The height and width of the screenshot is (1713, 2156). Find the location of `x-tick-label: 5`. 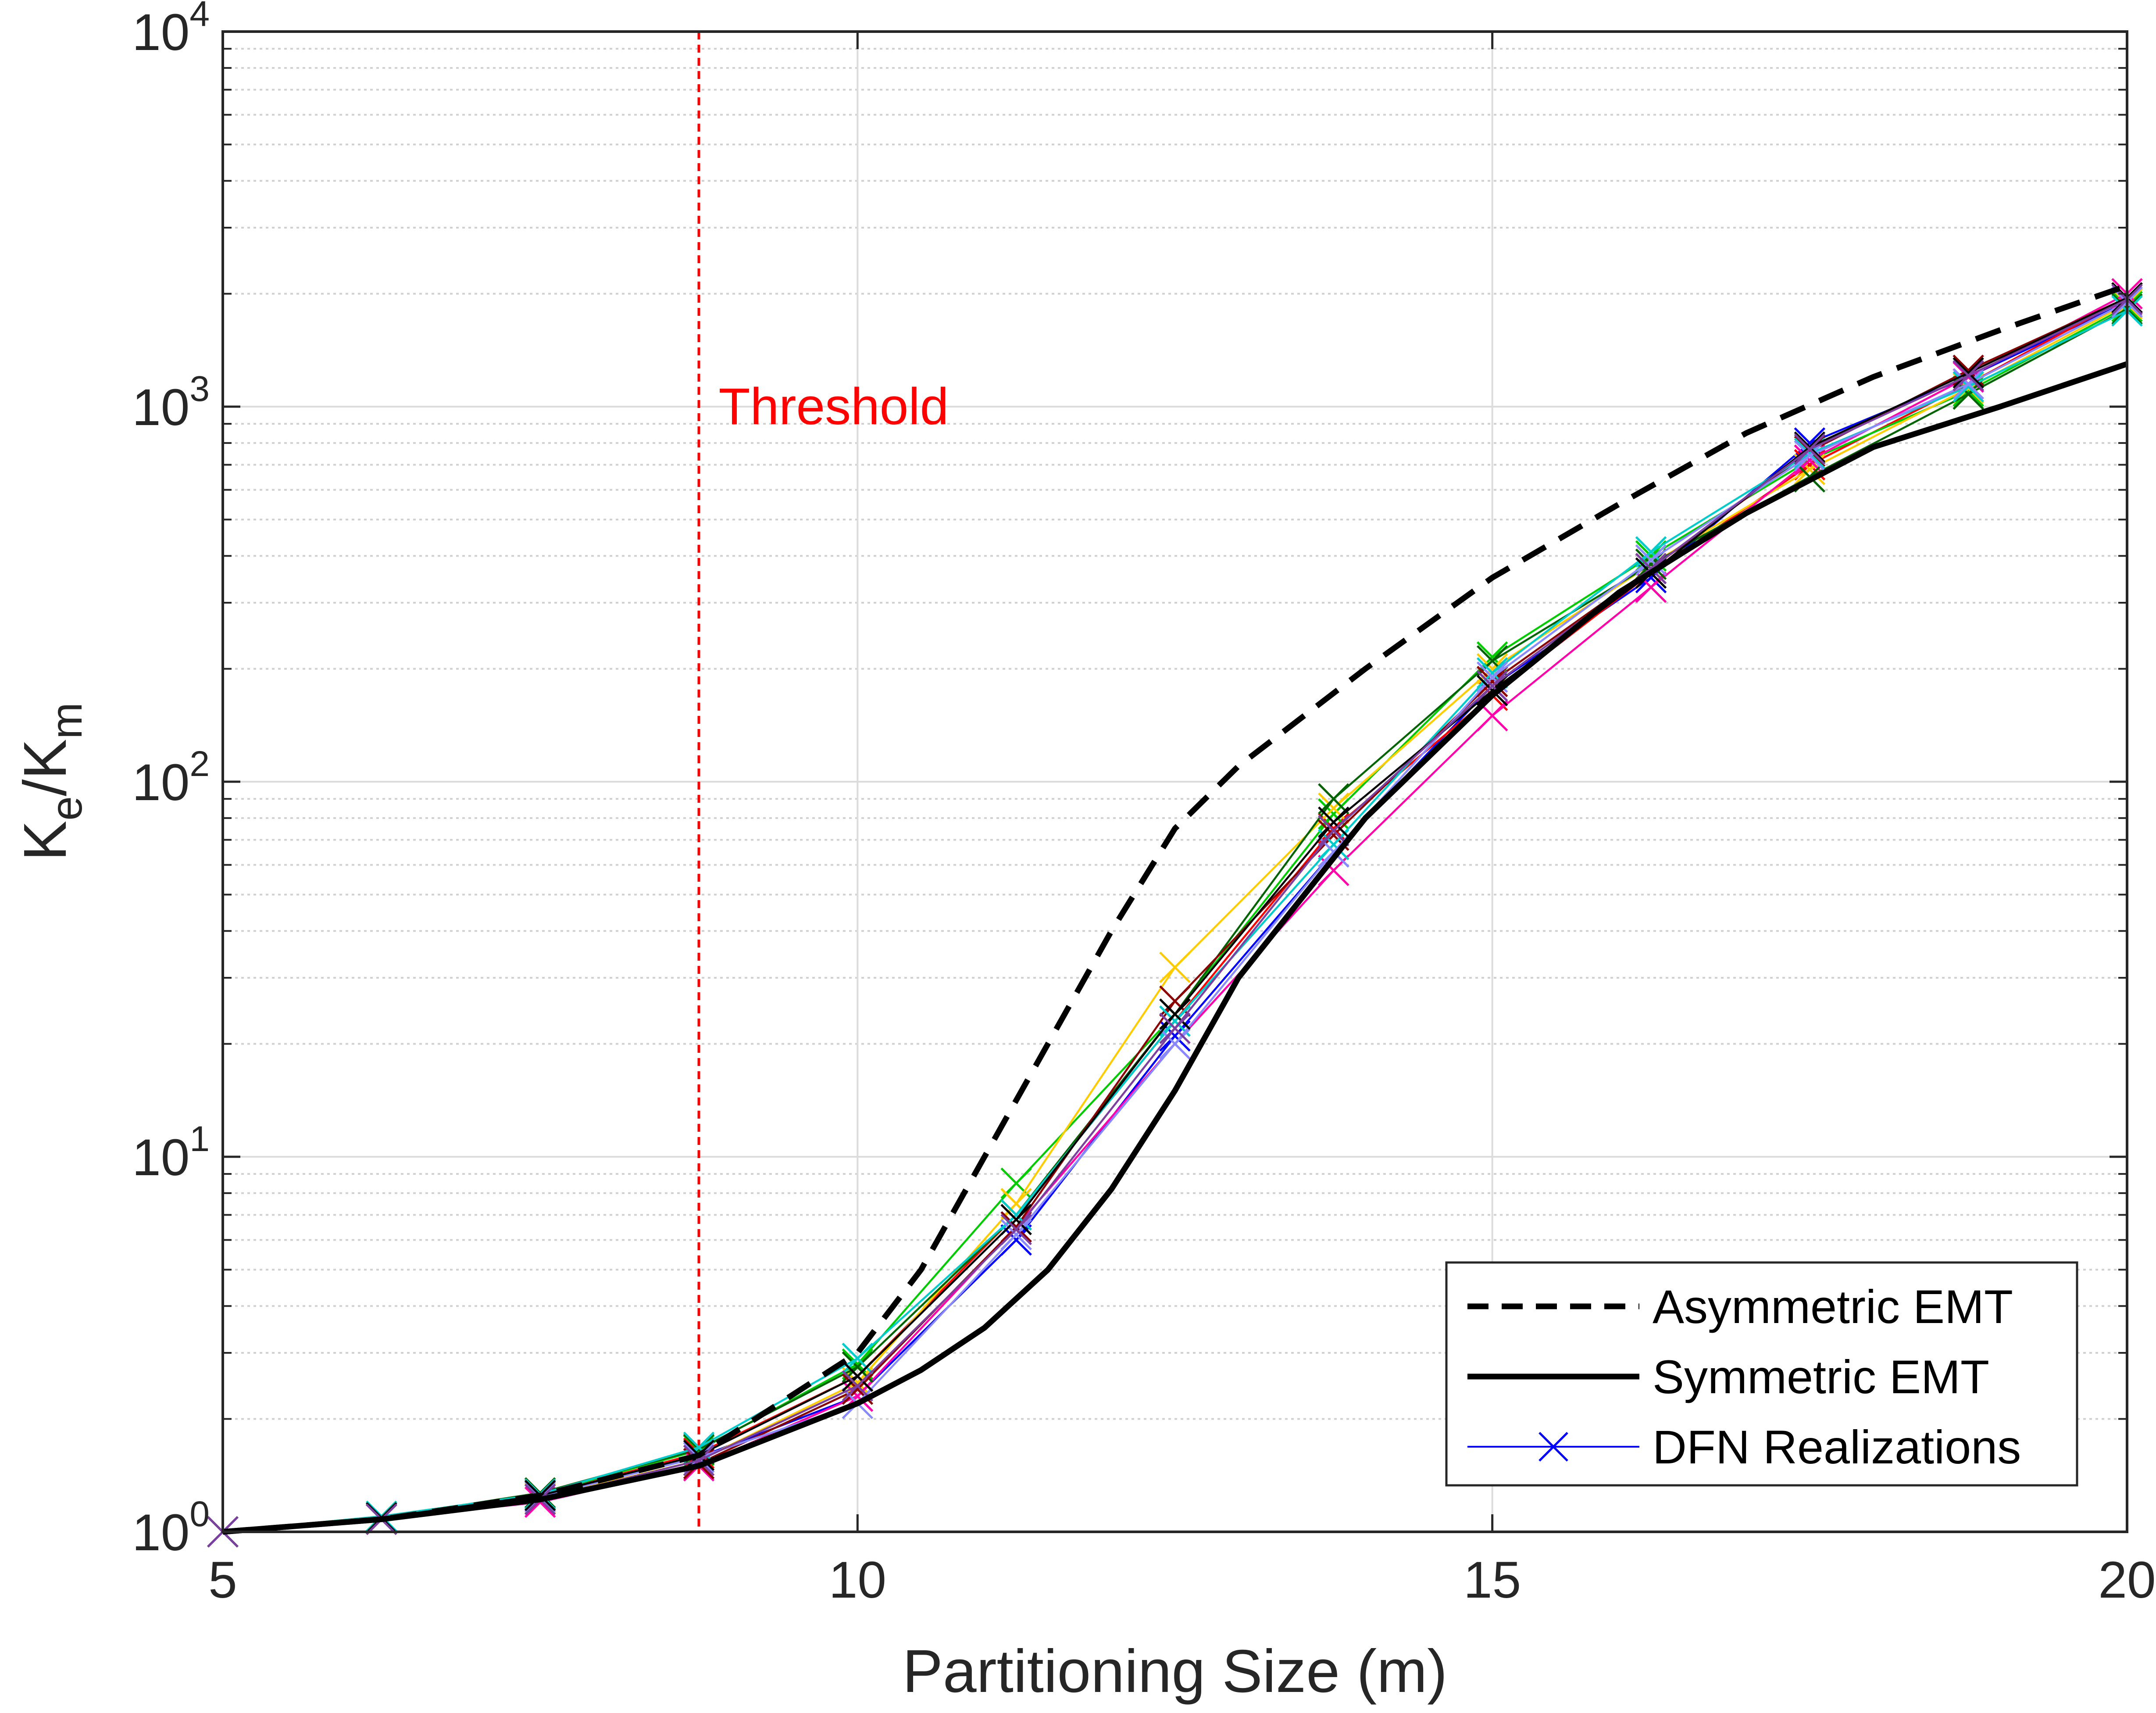

x-tick-label: 5 is located at coordinates (222, 1580).